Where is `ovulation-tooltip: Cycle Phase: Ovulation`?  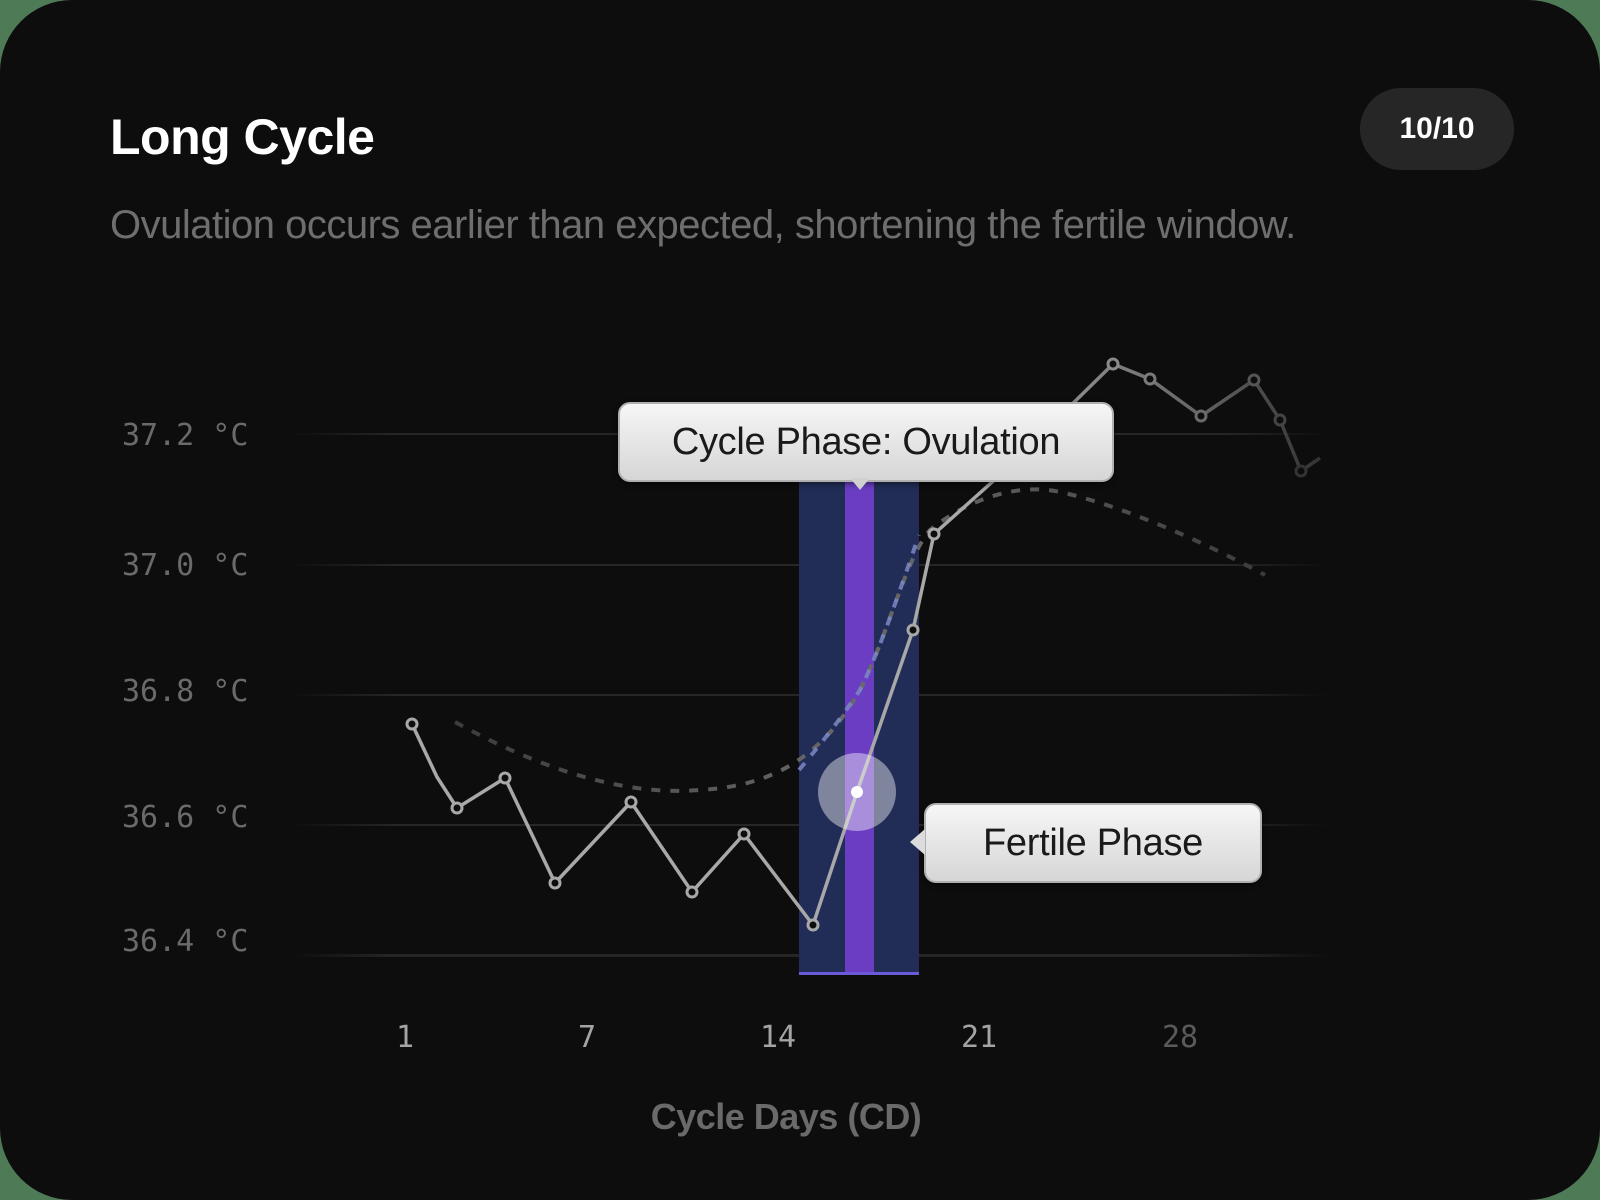 ovulation-tooltip: Cycle Phase: Ovulation is located at coordinates (866, 442).